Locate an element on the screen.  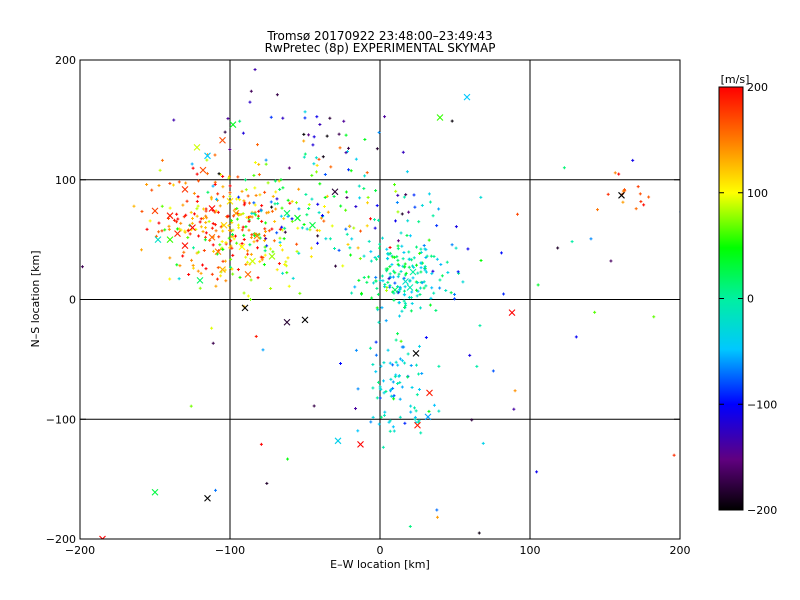
colorbar: [m/s] 200 100 0 −100 −200 is located at coordinates (747, 295).